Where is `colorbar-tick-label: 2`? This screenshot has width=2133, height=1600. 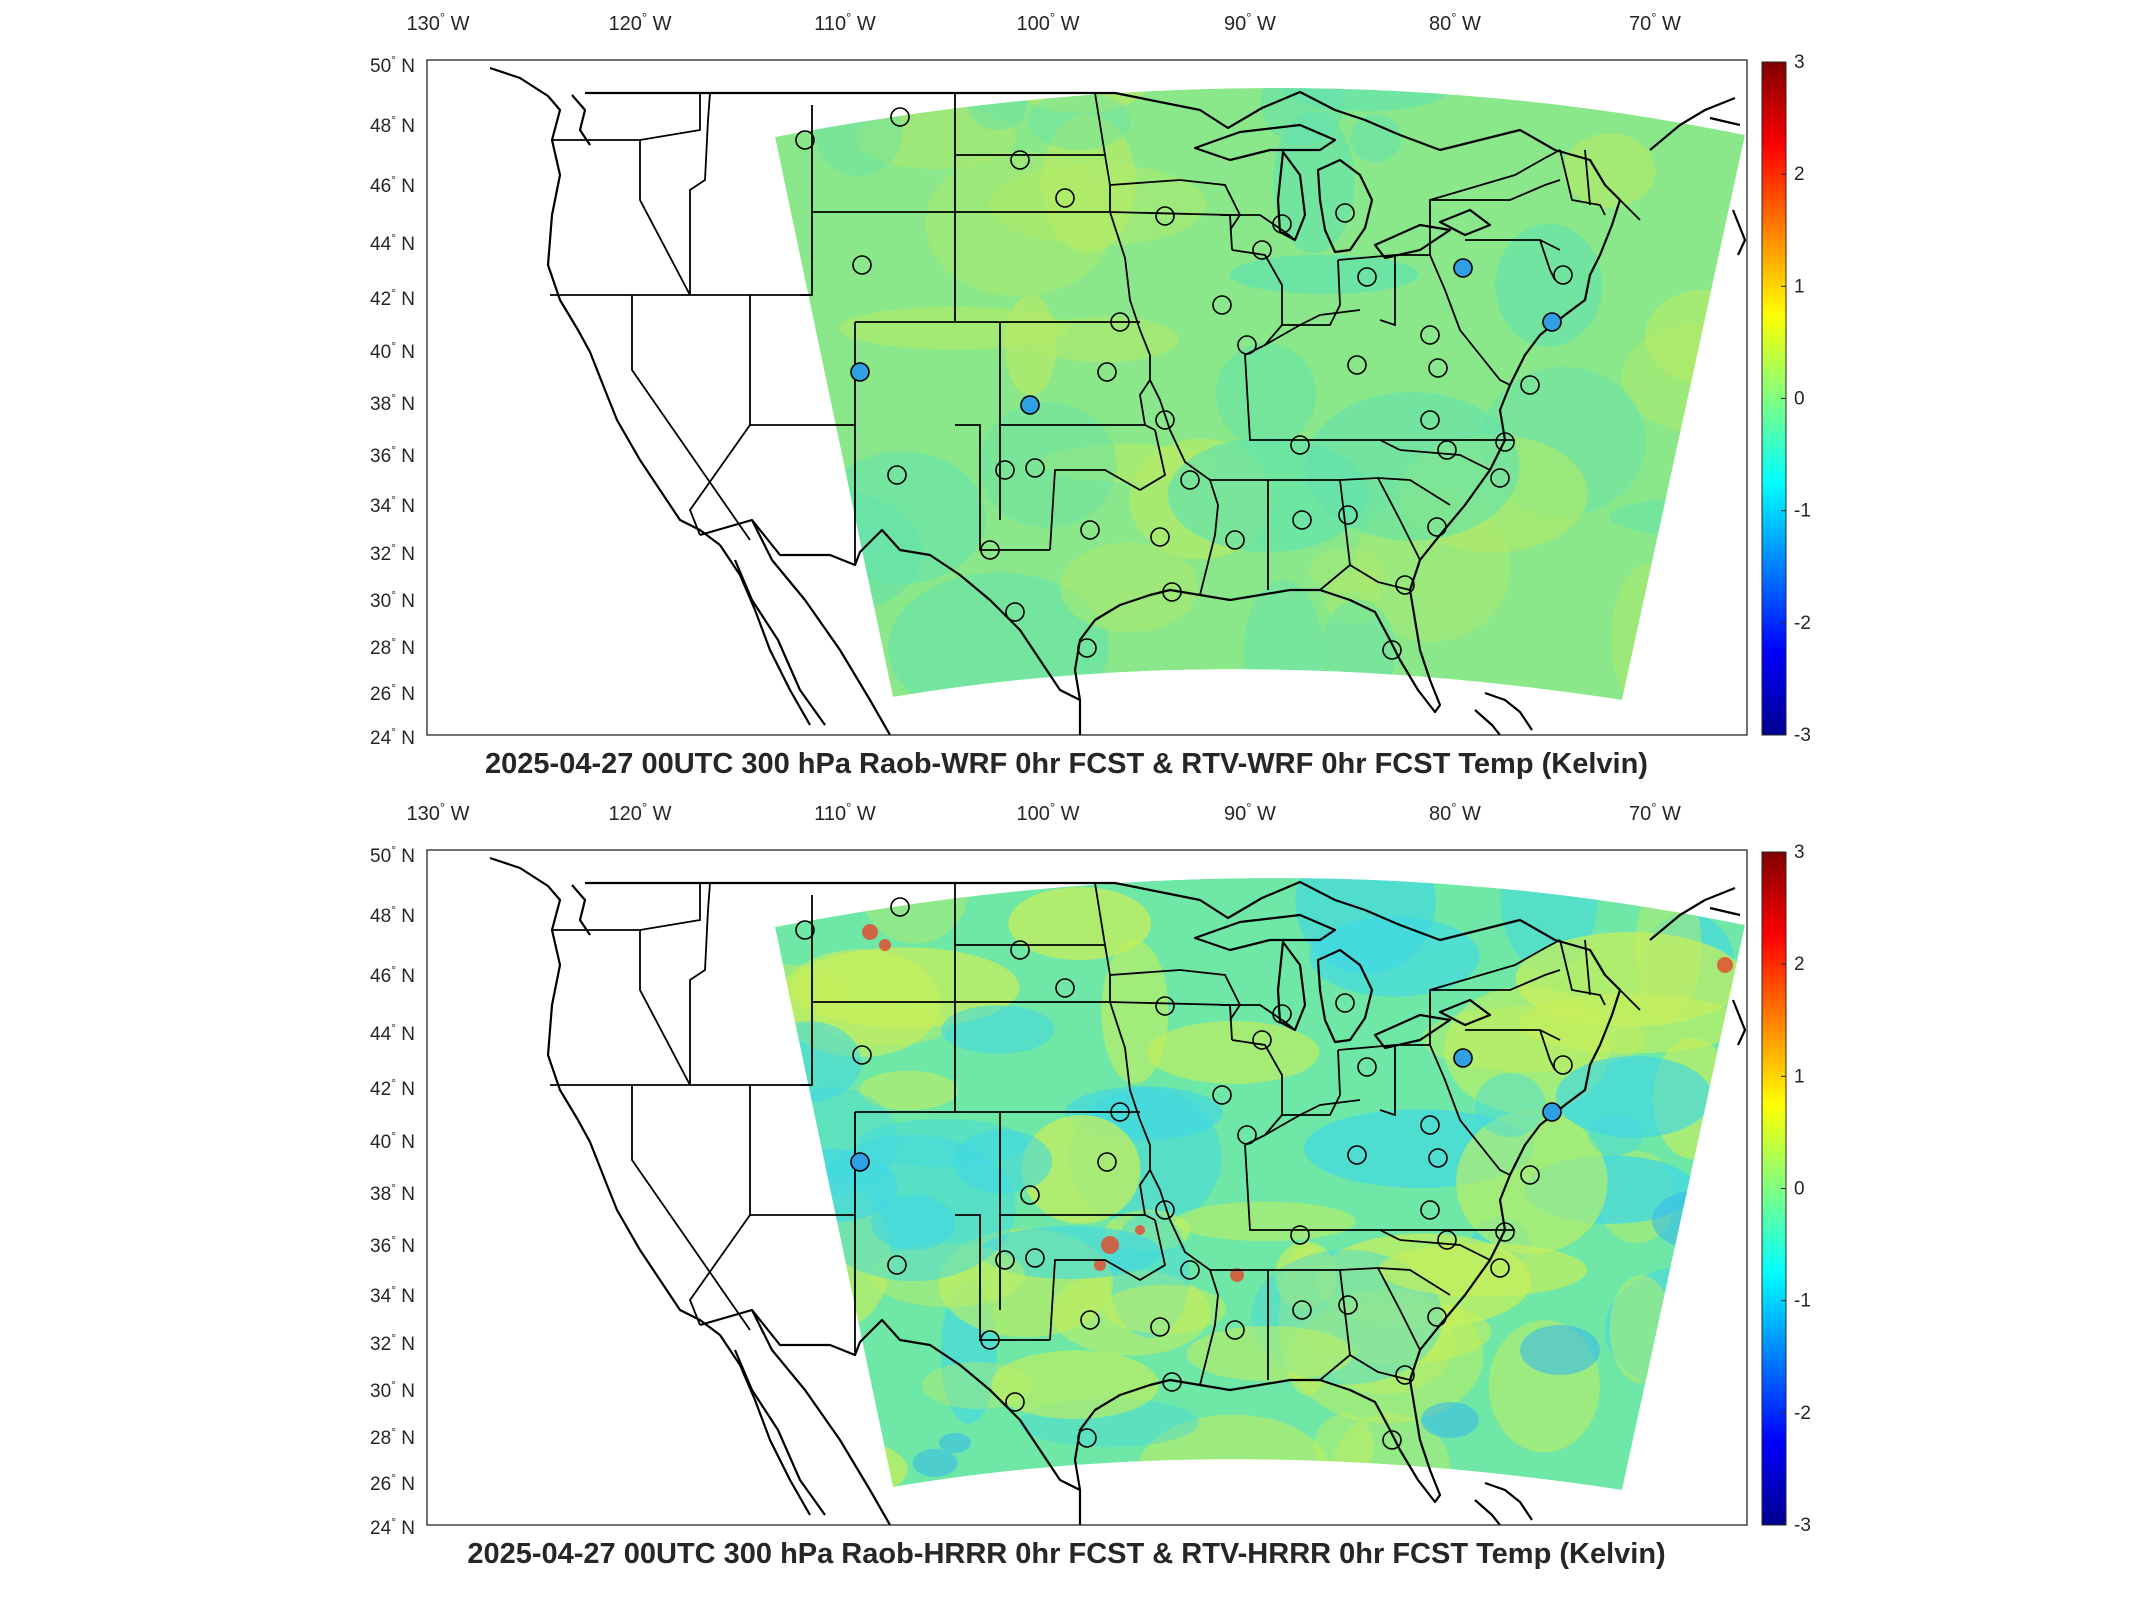 colorbar-tick-label: 2 is located at coordinates (1799, 964).